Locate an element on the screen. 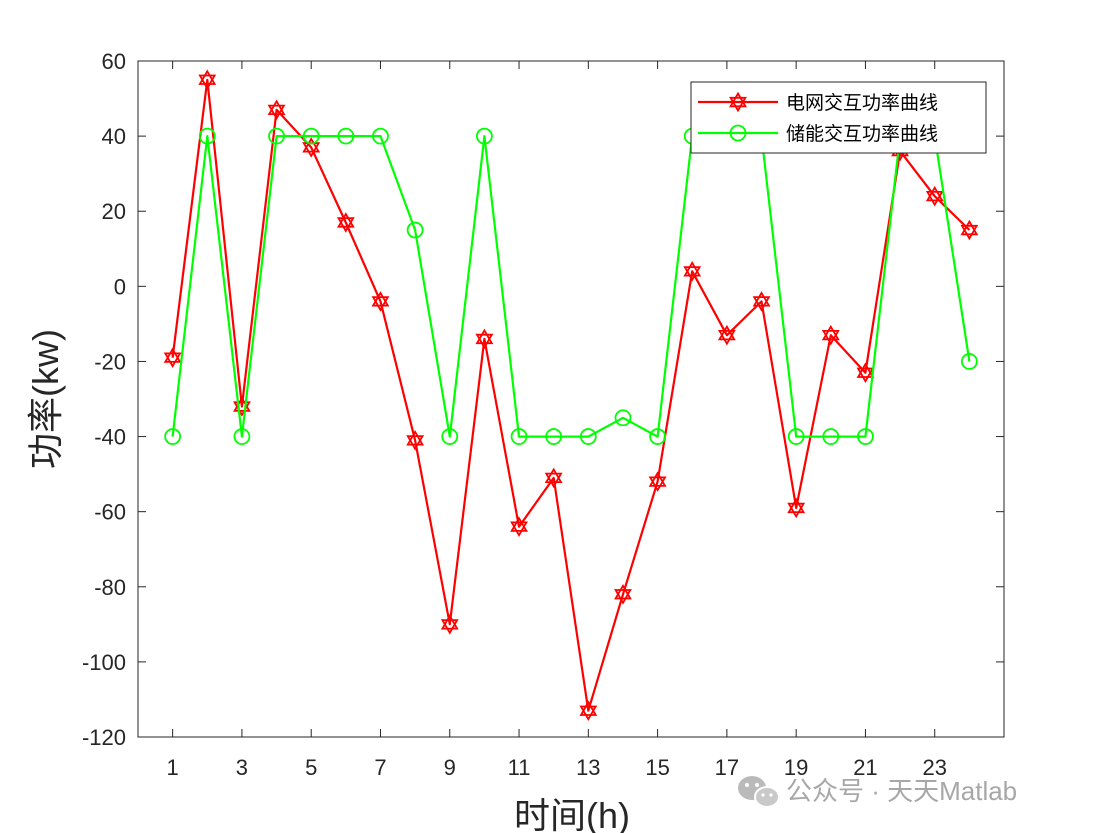 The image size is (1109, 833). x-tick-label: 17 is located at coordinates (727, 767).